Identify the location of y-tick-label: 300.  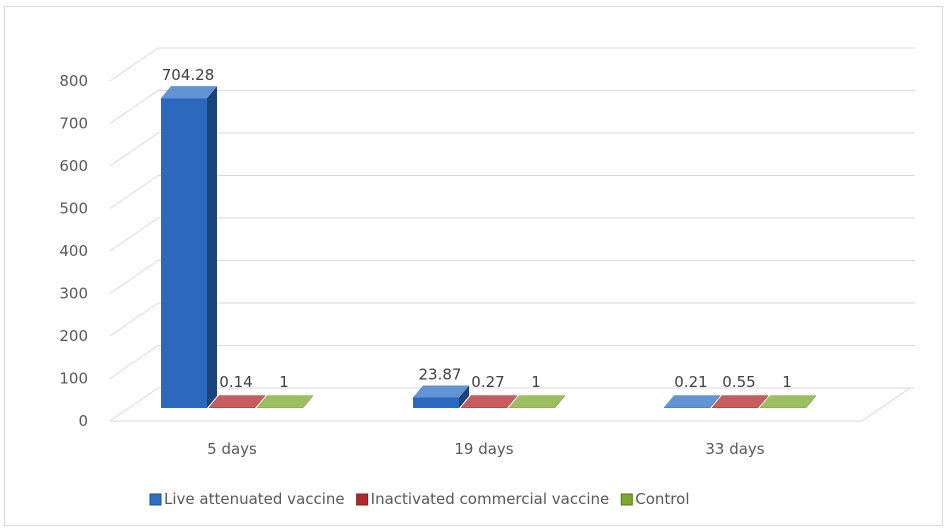
(73, 294).